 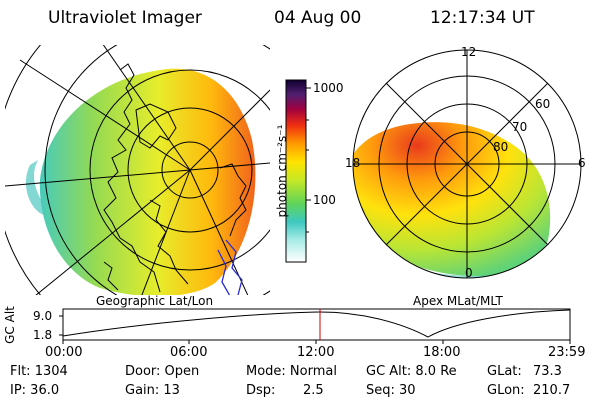 I want to click on info-flt: Flt: 1304, so click(x=39, y=371).